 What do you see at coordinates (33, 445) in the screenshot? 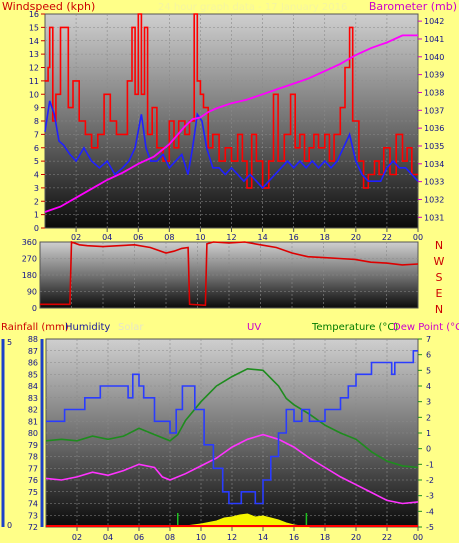
I see `y-tick-label: 79` at bounding box center [33, 445].